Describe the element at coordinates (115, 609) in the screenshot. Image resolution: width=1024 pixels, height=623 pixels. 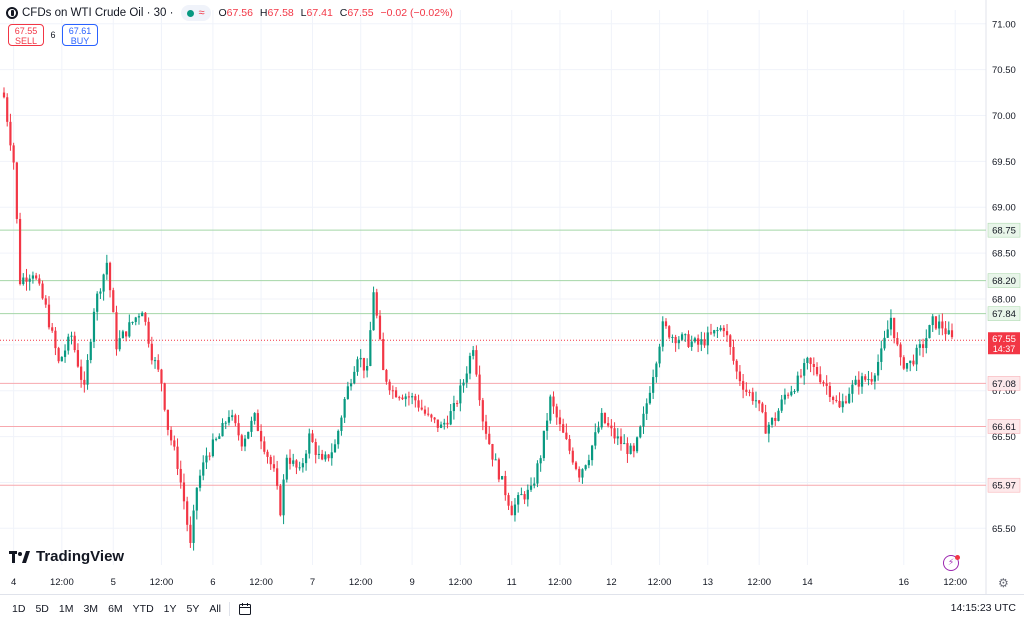
I see `range-button-6m: 6M` at that location.